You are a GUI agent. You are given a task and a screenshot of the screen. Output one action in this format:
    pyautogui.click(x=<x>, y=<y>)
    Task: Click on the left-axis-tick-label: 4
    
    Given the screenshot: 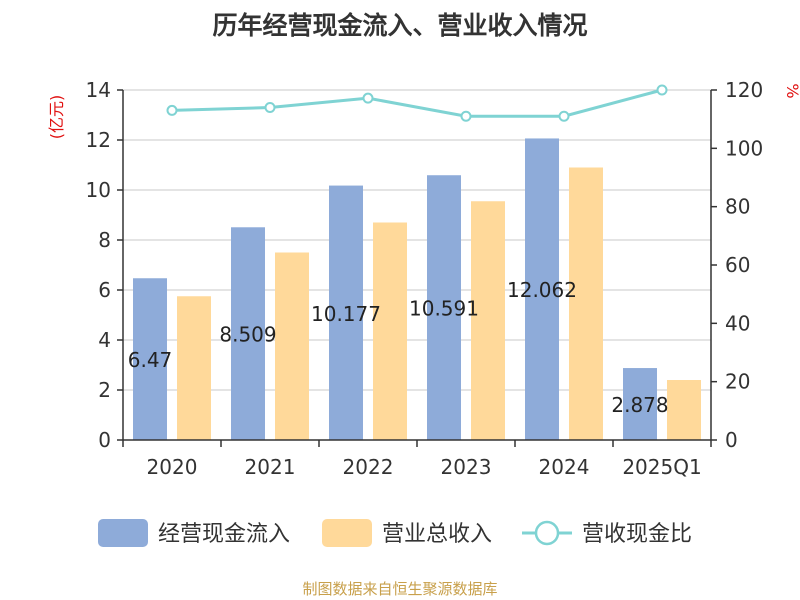 What is the action you would take?
    pyautogui.click(x=104, y=340)
    